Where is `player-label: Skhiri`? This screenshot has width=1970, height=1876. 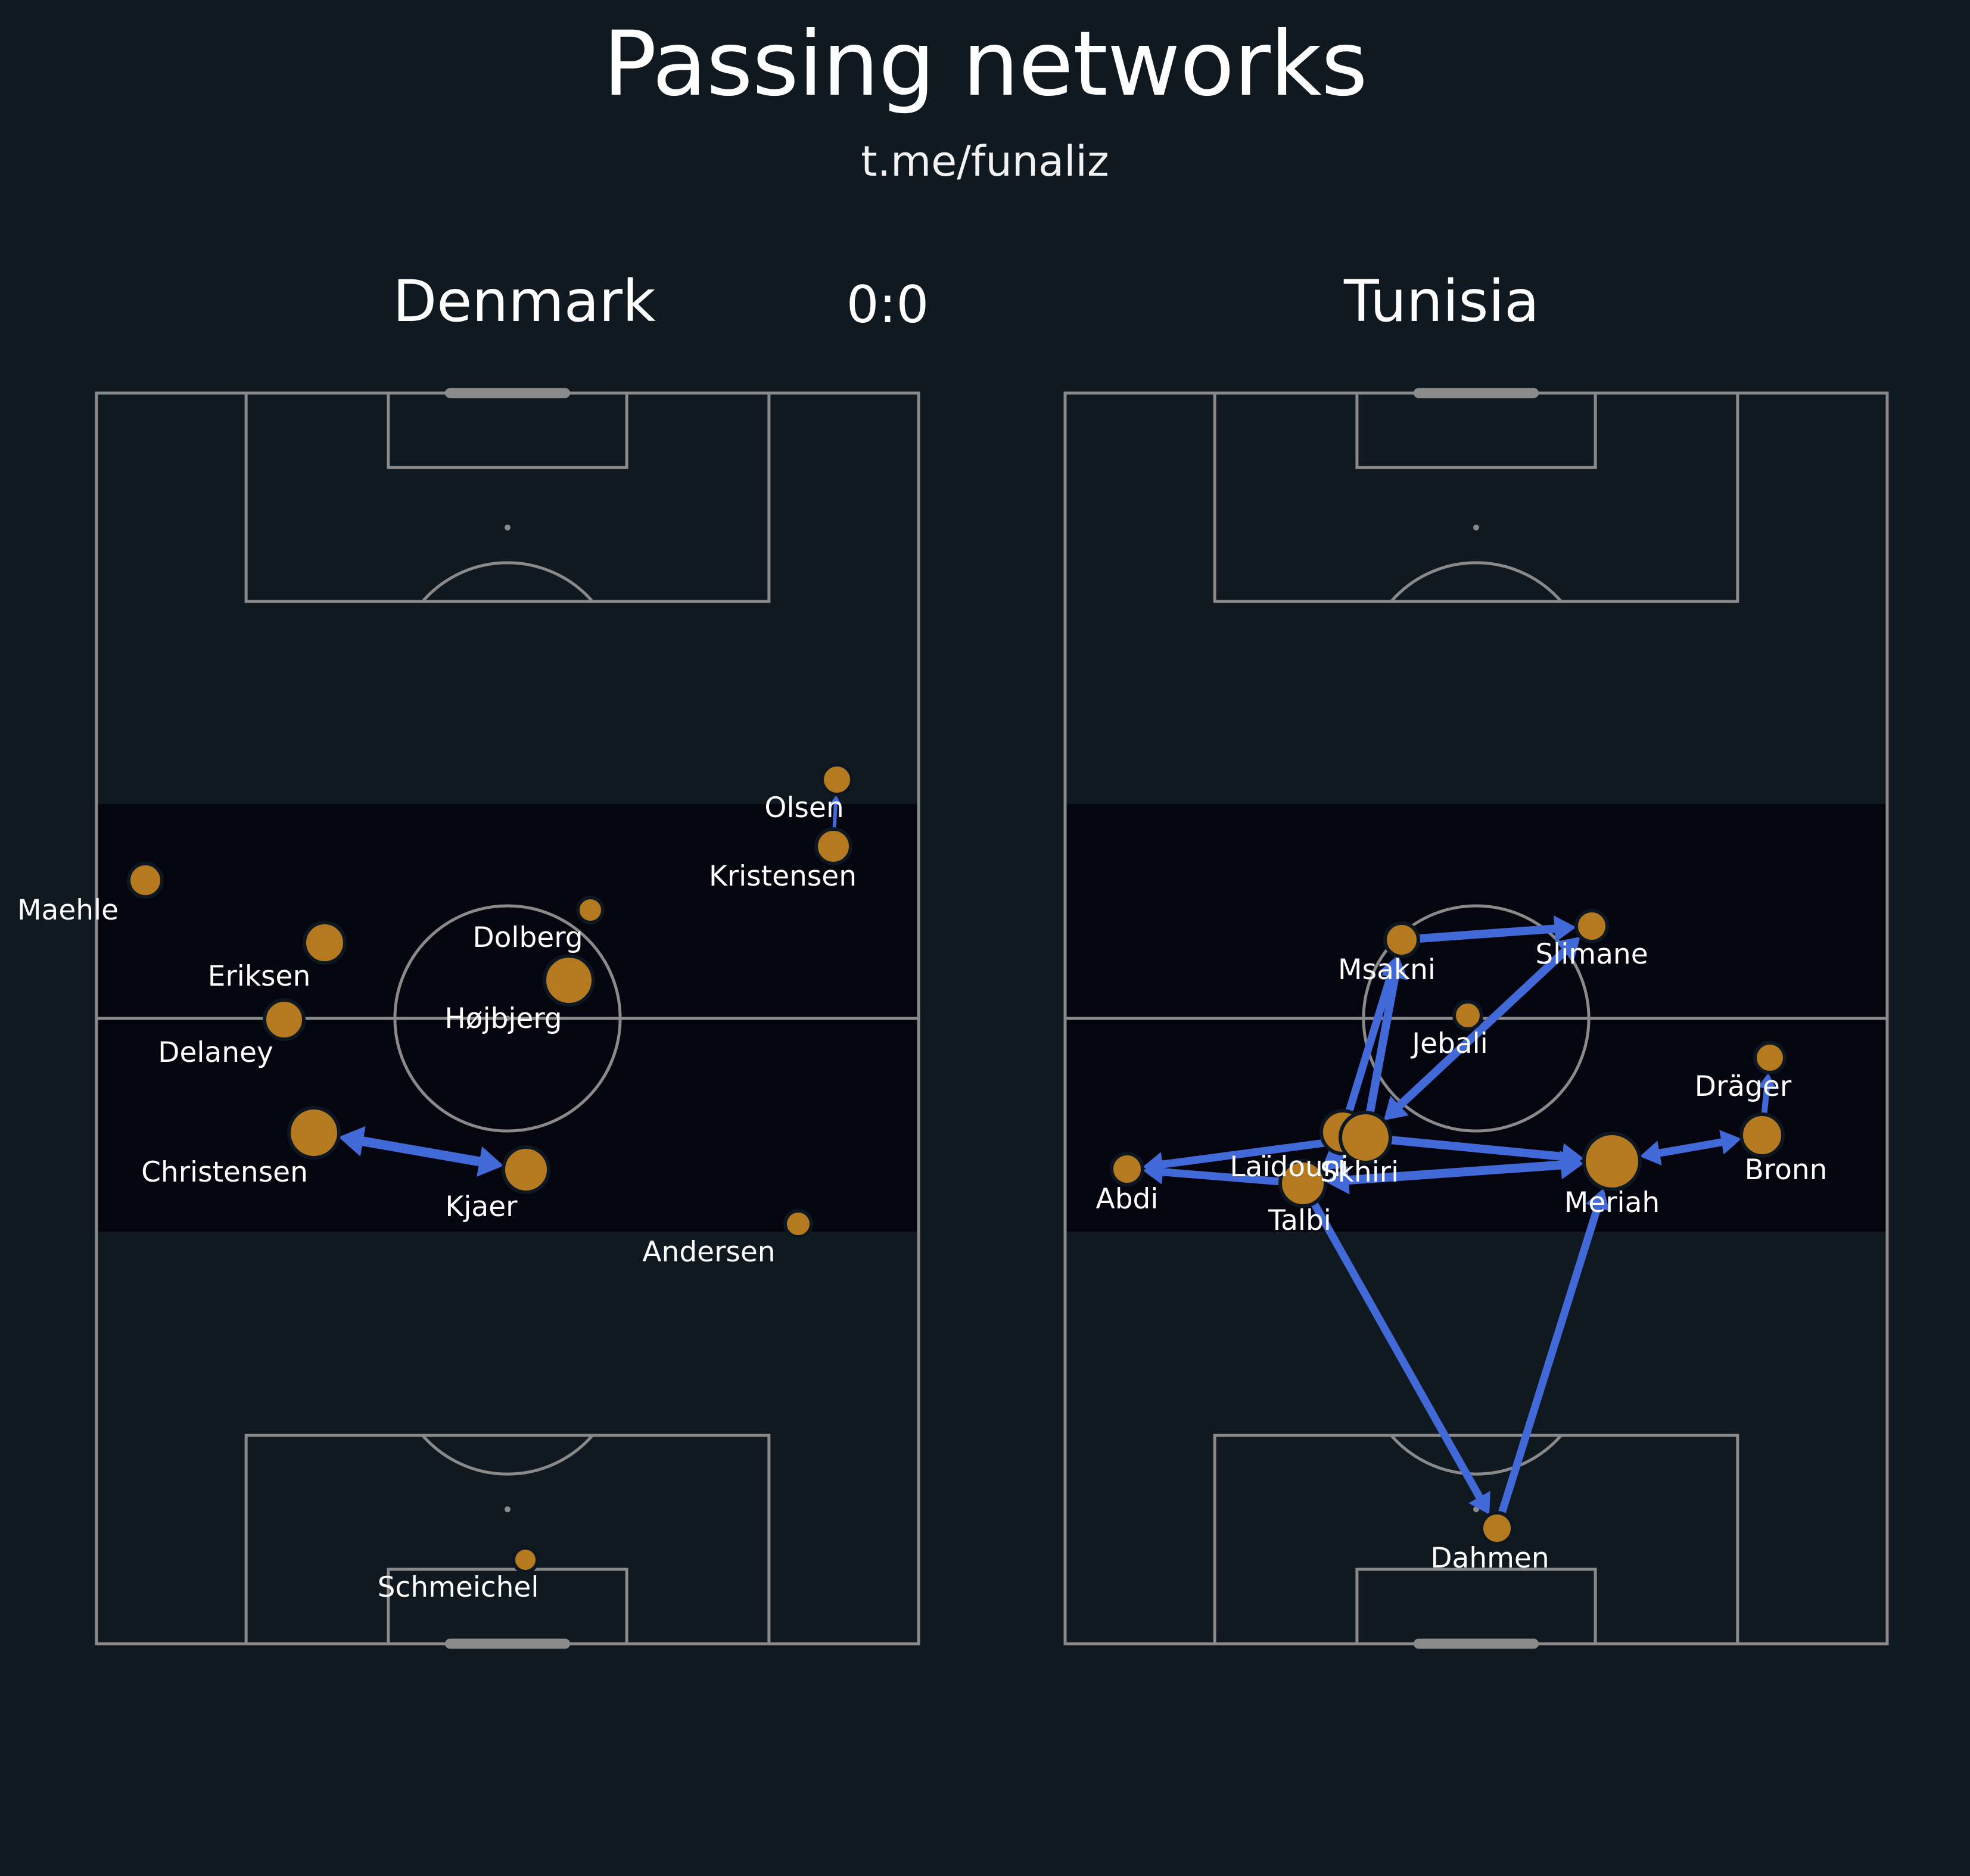
player-label: Skhiri is located at coordinates (1360, 1172).